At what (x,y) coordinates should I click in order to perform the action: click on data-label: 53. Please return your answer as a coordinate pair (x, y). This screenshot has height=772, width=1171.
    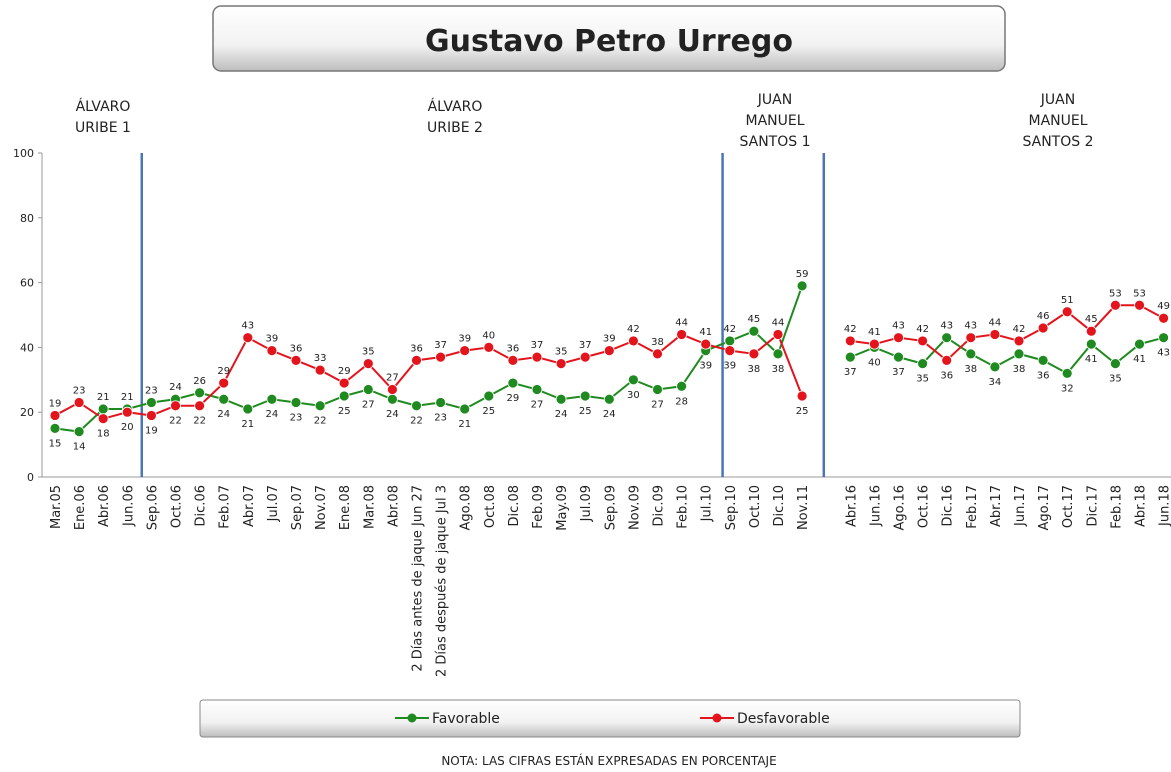
    Looking at the image, I should click on (1139, 293).